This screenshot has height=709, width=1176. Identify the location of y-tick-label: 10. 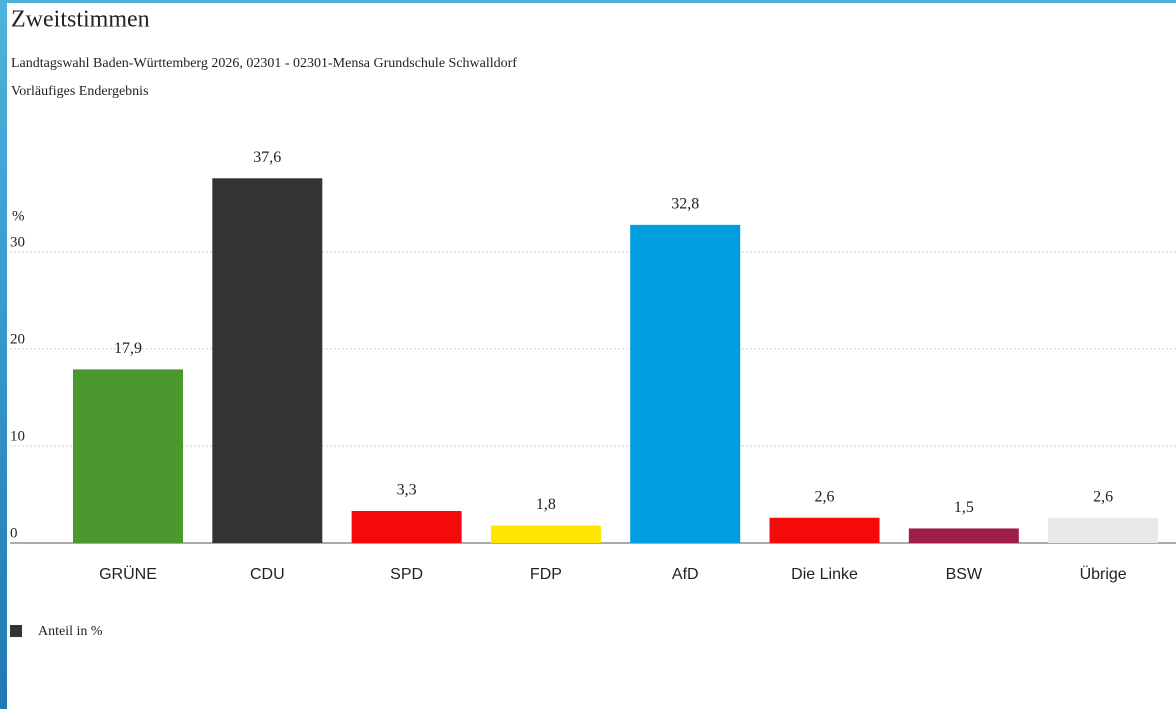
(17, 436).